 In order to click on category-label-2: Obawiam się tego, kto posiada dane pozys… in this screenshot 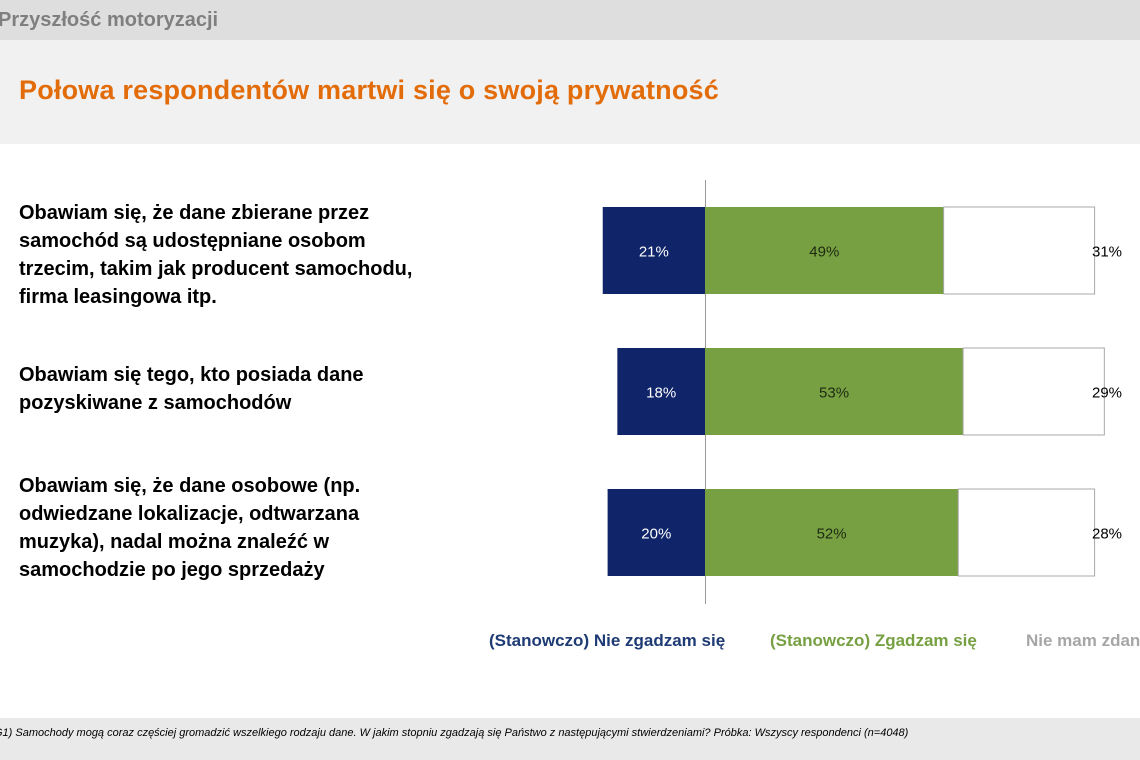, I will do `click(191, 389)`.